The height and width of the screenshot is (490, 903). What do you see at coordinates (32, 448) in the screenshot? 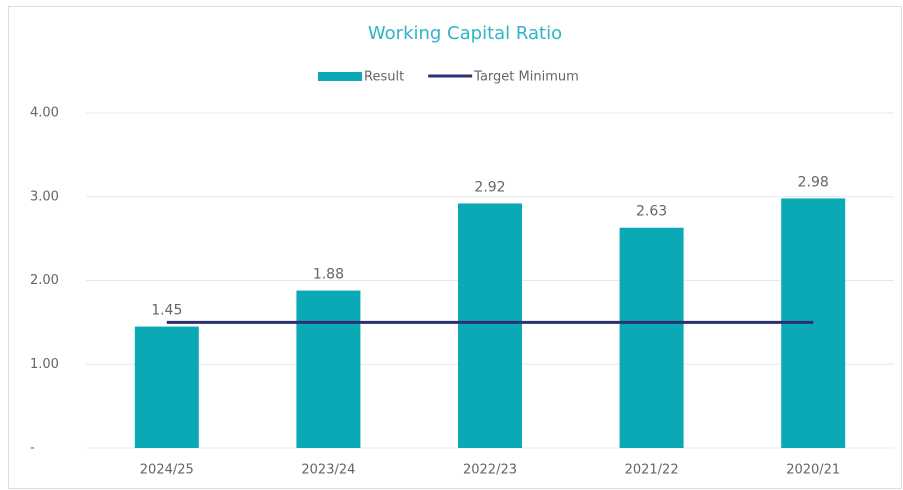
I see `y-tick-label: -` at bounding box center [32, 448].